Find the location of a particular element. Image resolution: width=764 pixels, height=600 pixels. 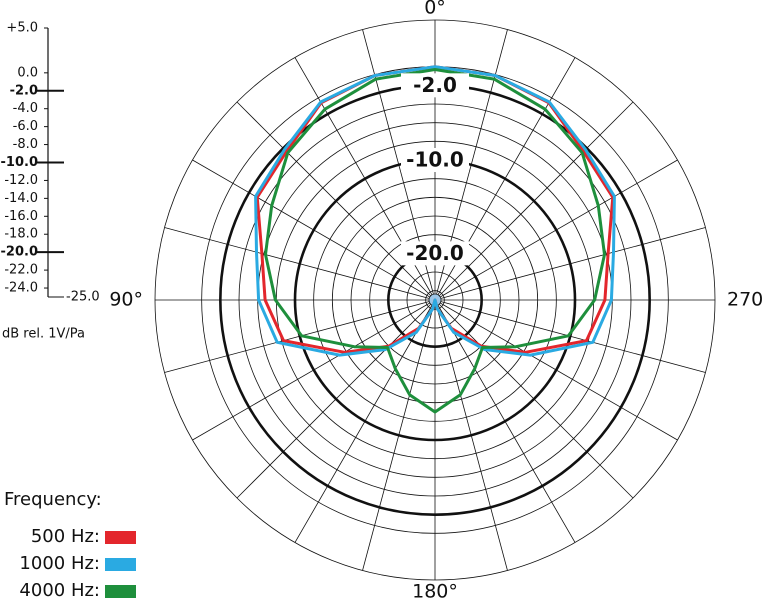

scale-label: -25.0 is located at coordinates (83, 297).